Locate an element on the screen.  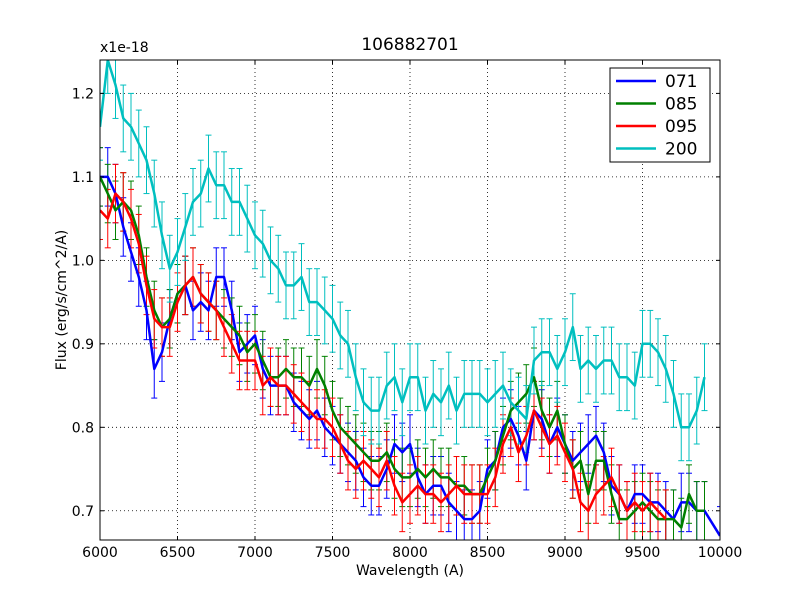
x-tick-label: 10000 is located at coordinates (720, 553).